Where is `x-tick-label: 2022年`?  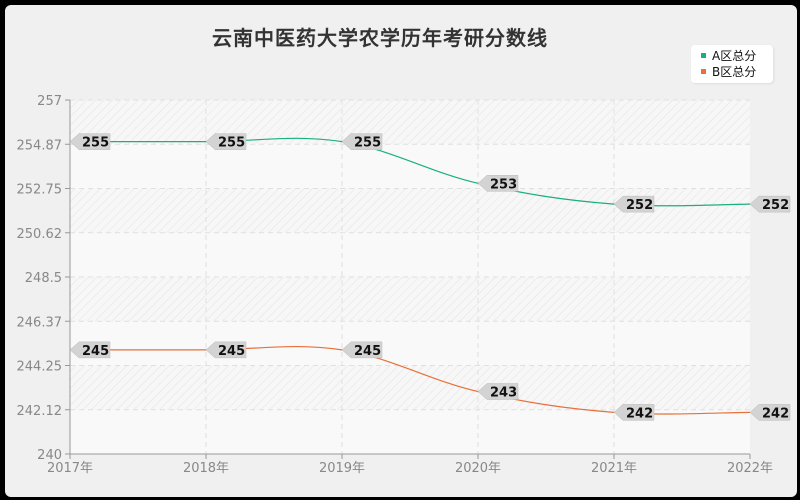 x-tick-label: 2022年 is located at coordinates (750, 468).